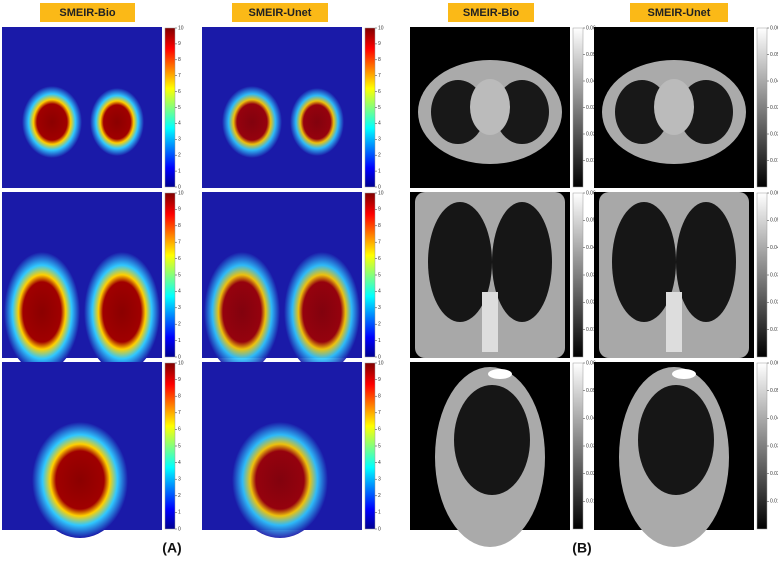 Image resolution: width=778 pixels, height=567 pixels. What do you see at coordinates (581, 548) in the screenshot?
I see `panel-label: (B)` at bounding box center [581, 548].